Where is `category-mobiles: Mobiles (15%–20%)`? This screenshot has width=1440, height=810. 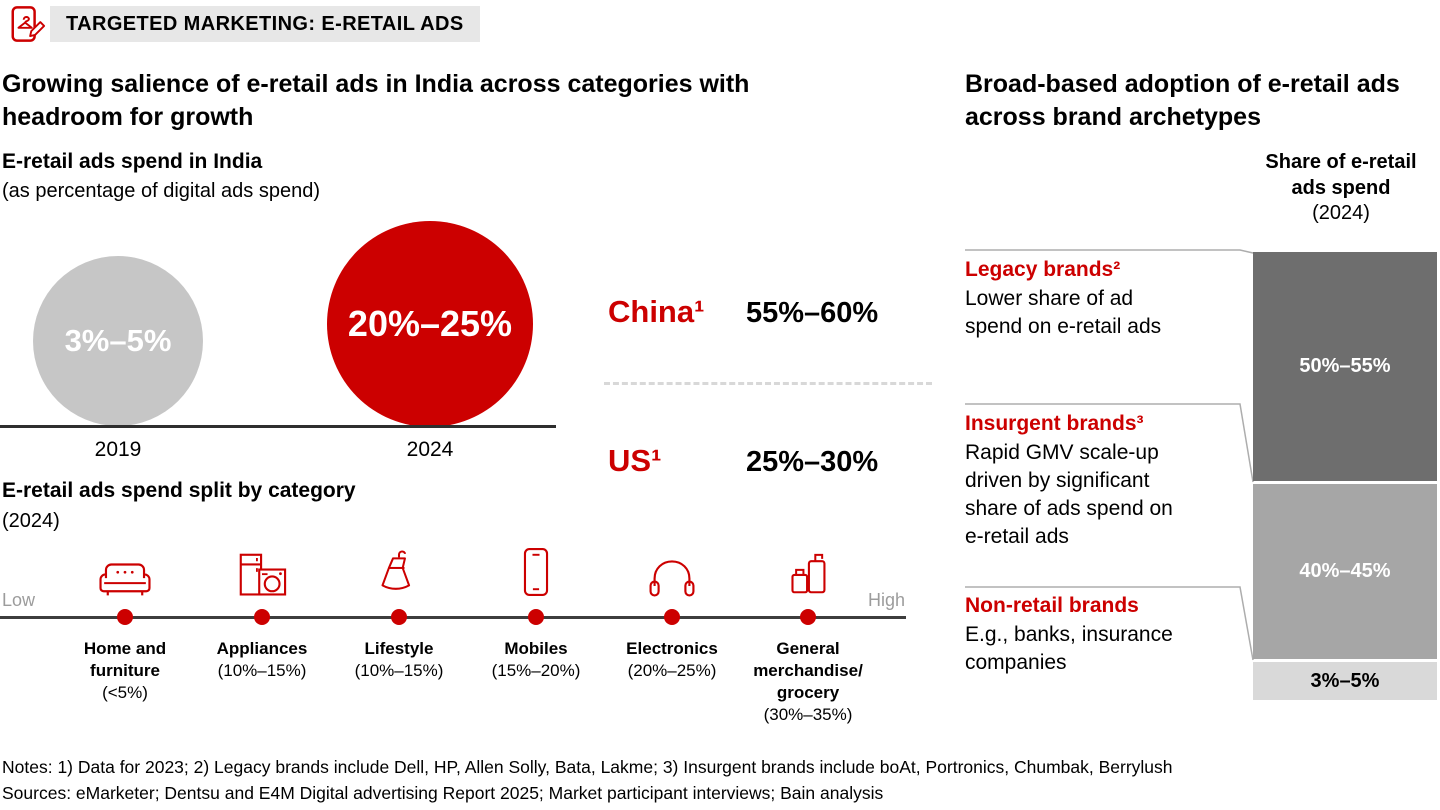 category-mobiles: Mobiles (15%–20%) is located at coordinates (536, 609).